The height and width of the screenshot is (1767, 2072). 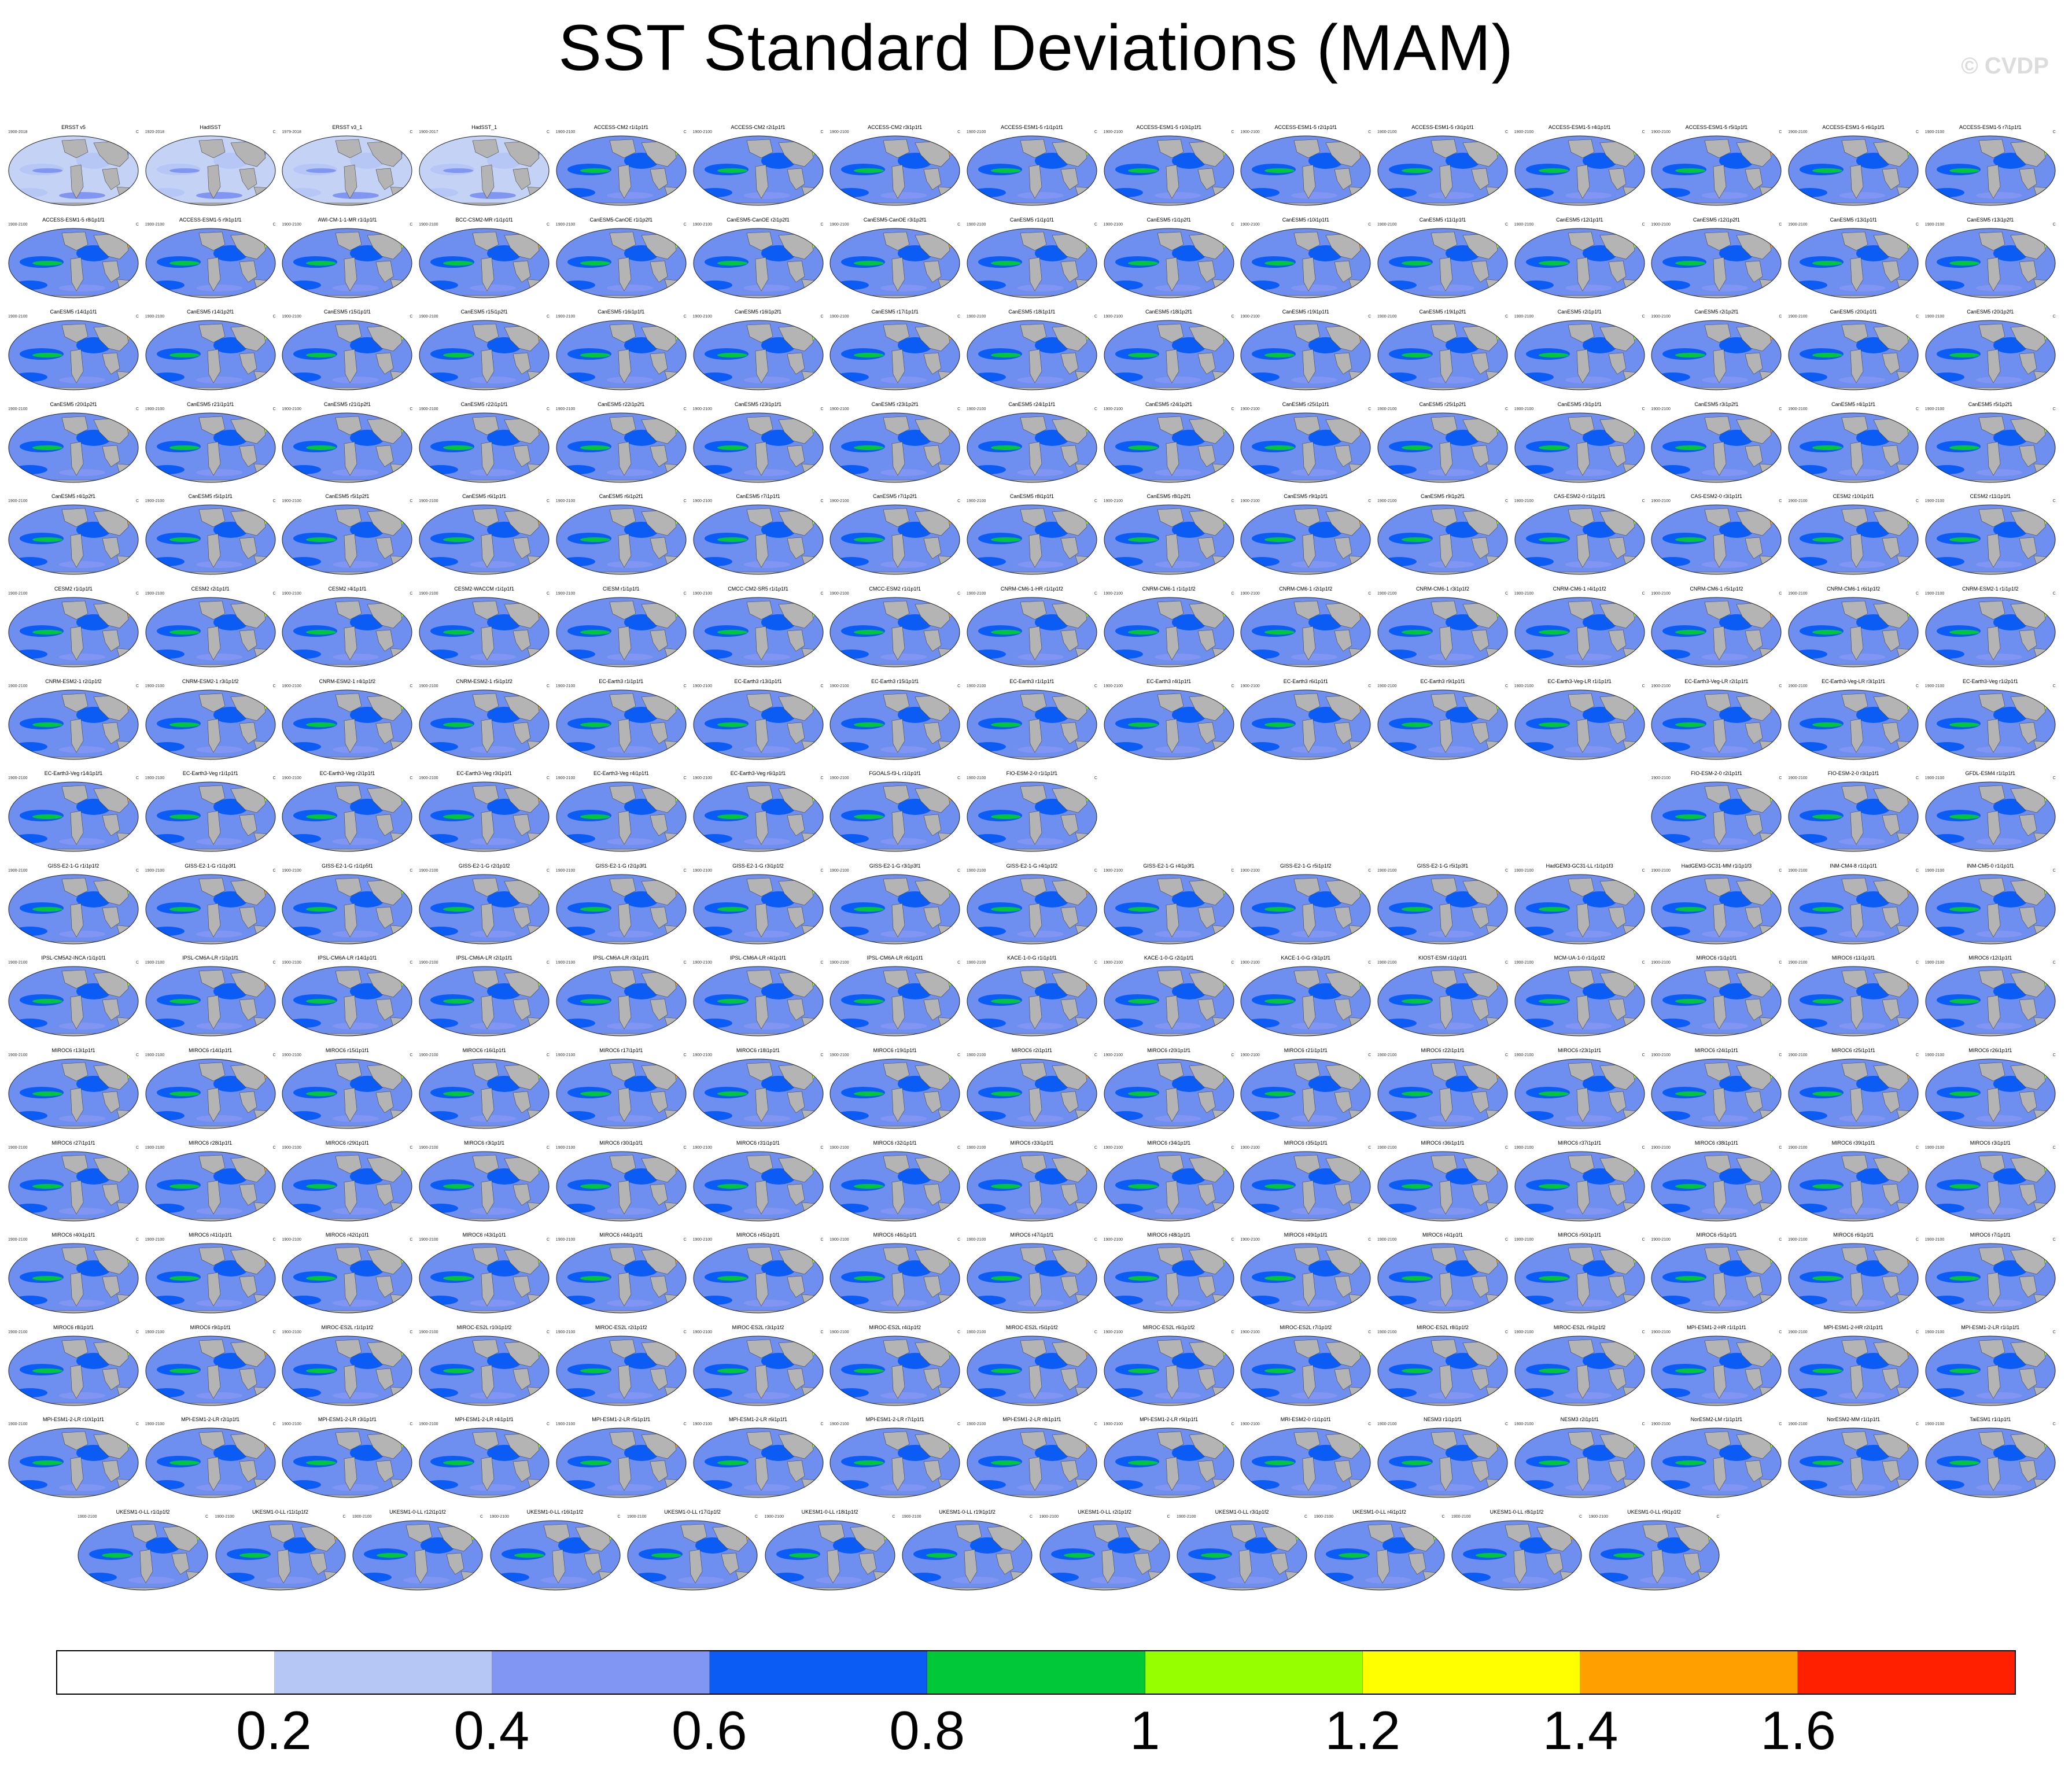 What do you see at coordinates (2005, 66) in the screenshot?
I see `cvdp-watermark: © CVDP` at bounding box center [2005, 66].